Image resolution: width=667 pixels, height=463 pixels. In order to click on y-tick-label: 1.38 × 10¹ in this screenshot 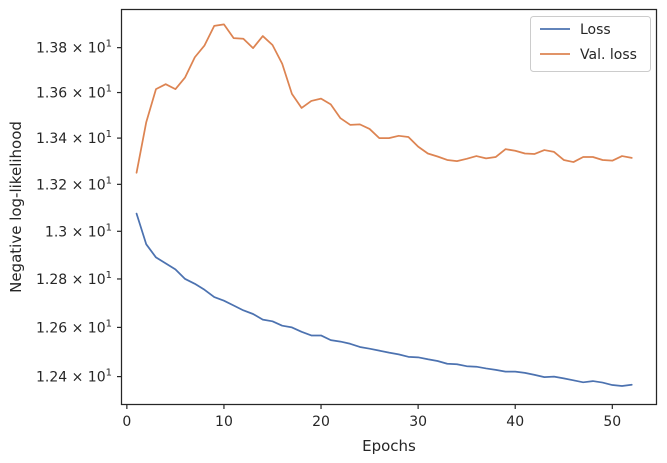, I will do `click(74, 48)`.